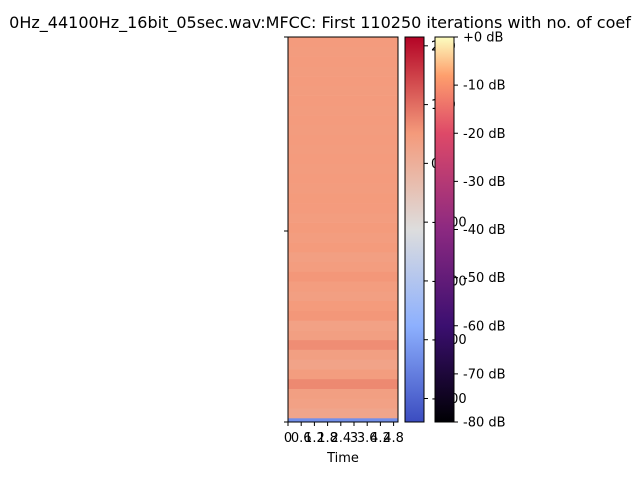 The height and width of the screenshot is (480, 640). I want to click on x-axis-ticks: 00.61.21.82.433.64.24.8, so click(344, 434).